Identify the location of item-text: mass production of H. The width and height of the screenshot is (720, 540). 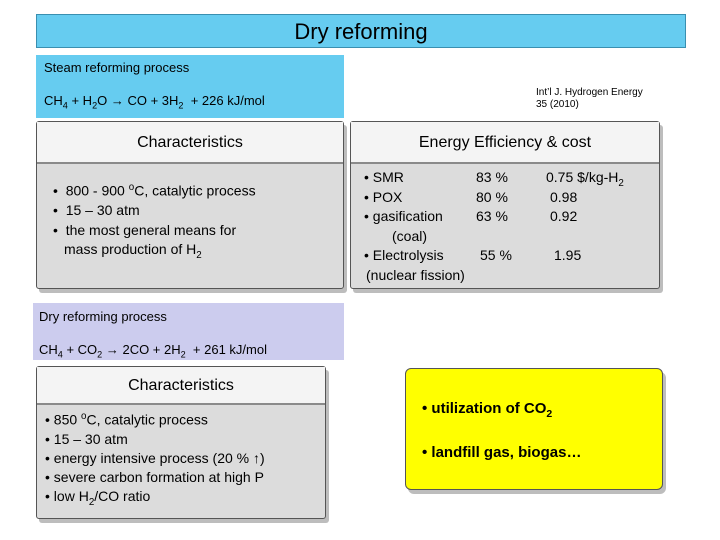
(130, 249).